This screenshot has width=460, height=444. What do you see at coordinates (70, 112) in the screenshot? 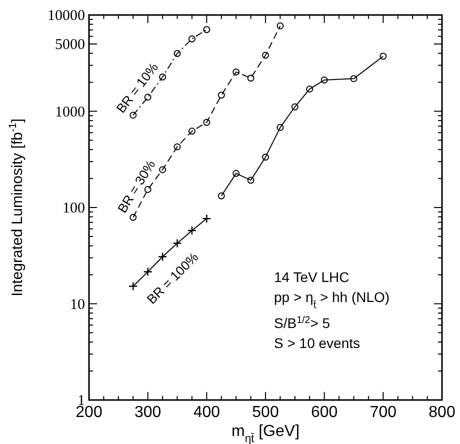
I see `y-tick-label: 1000` at bounding box center [70, 112].